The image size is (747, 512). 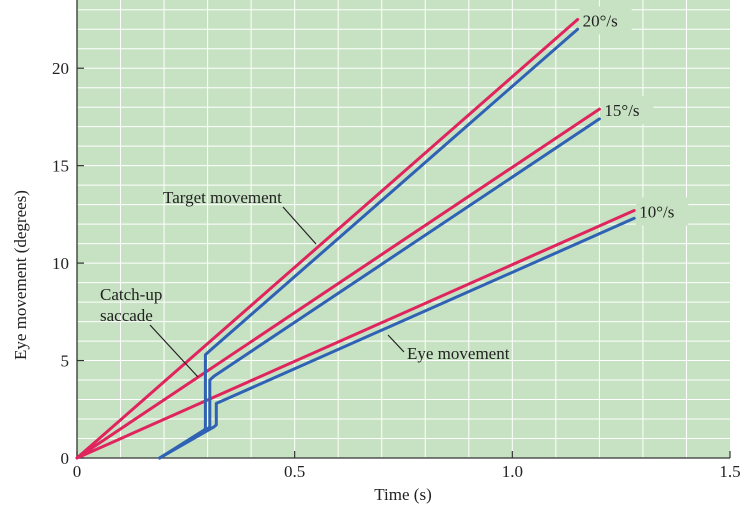 What do you see at coordinates (126, 315) in the screenshot?
I see `saccade-annotation-line2: saccade` at bounding box center [126, 315].